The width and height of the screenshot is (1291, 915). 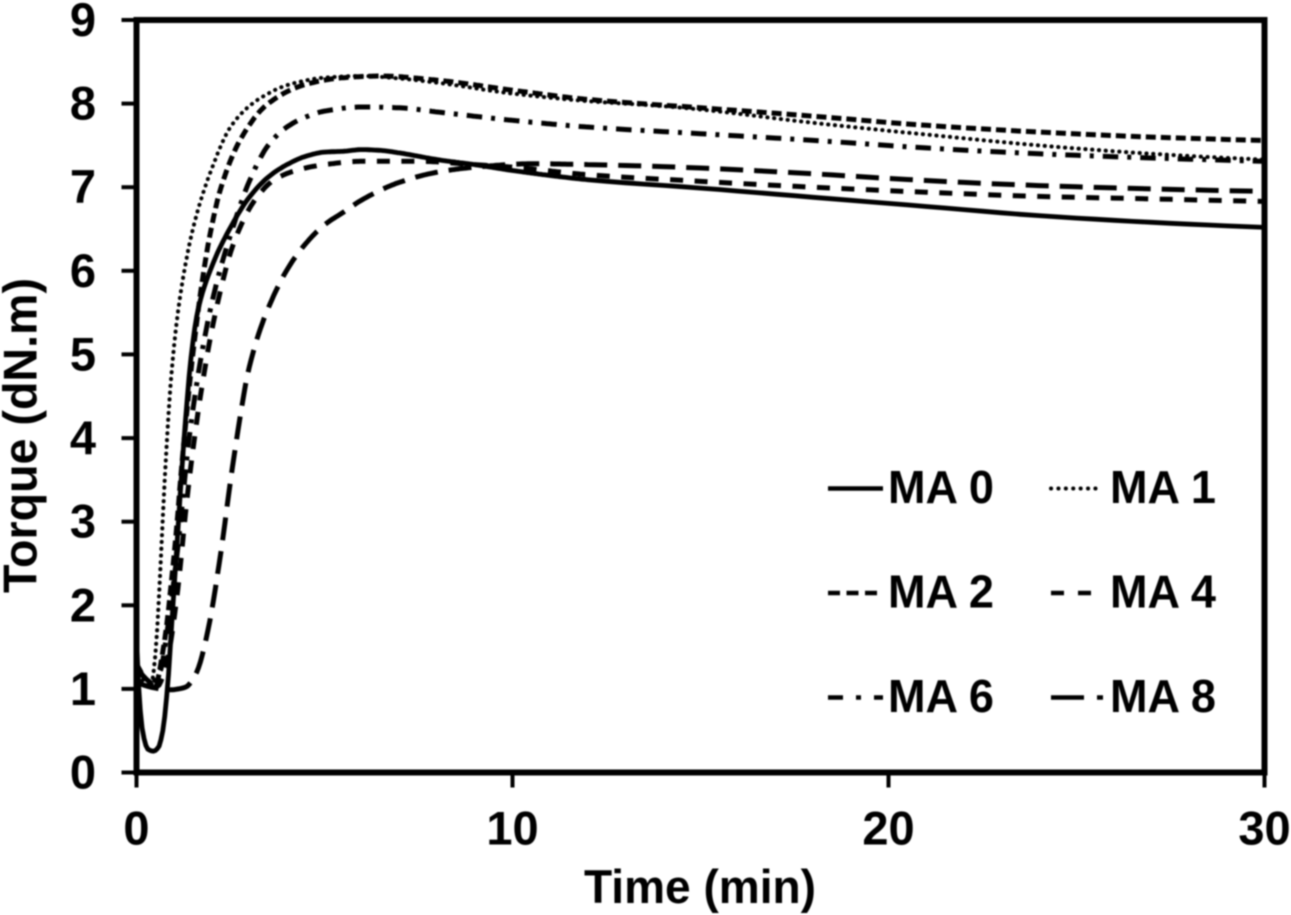 I want to click on svg-text: 20, so click(x=888, y=828).